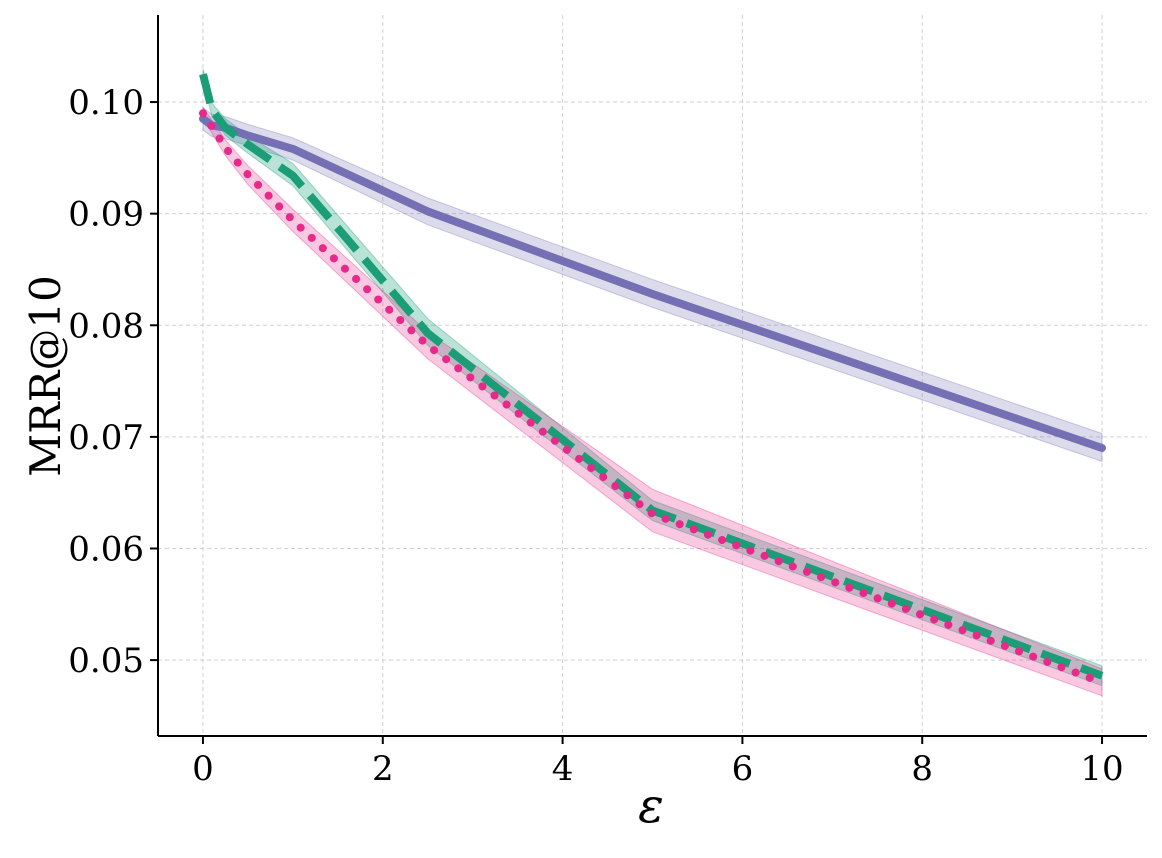 The image size is (1162, 858). I want to click on y-axis-label: MRR@10, so click(45, 376).